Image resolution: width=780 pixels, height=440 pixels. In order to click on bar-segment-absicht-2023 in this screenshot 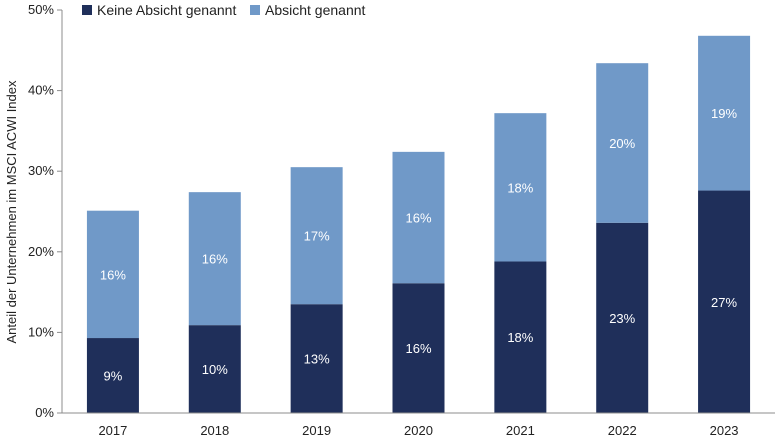, I will do `click(724, 113)`.